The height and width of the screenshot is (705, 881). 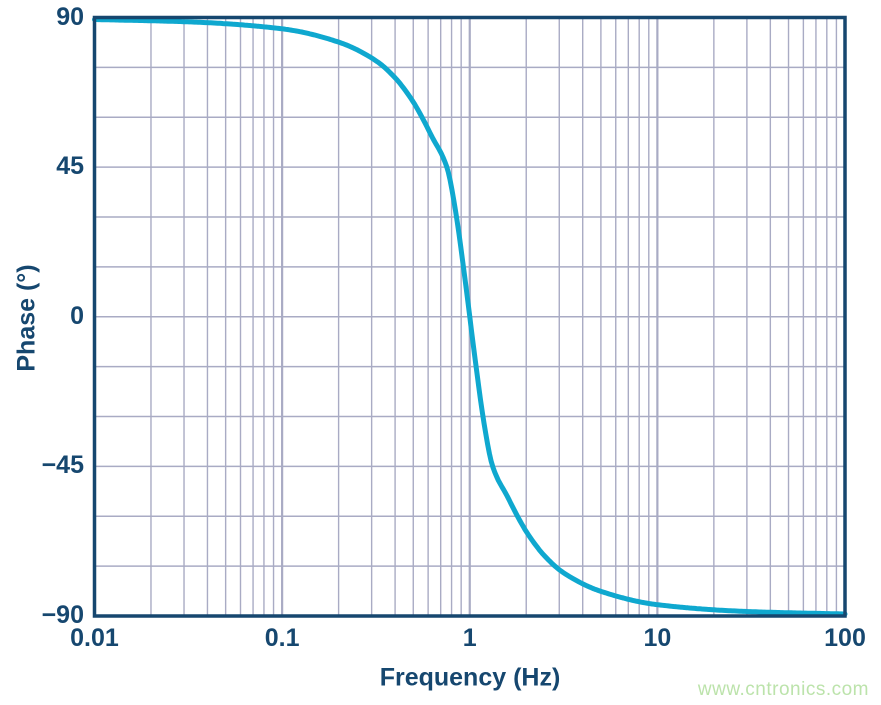 I want to click on y-tick-label: 90, so click(x=70, y=16).